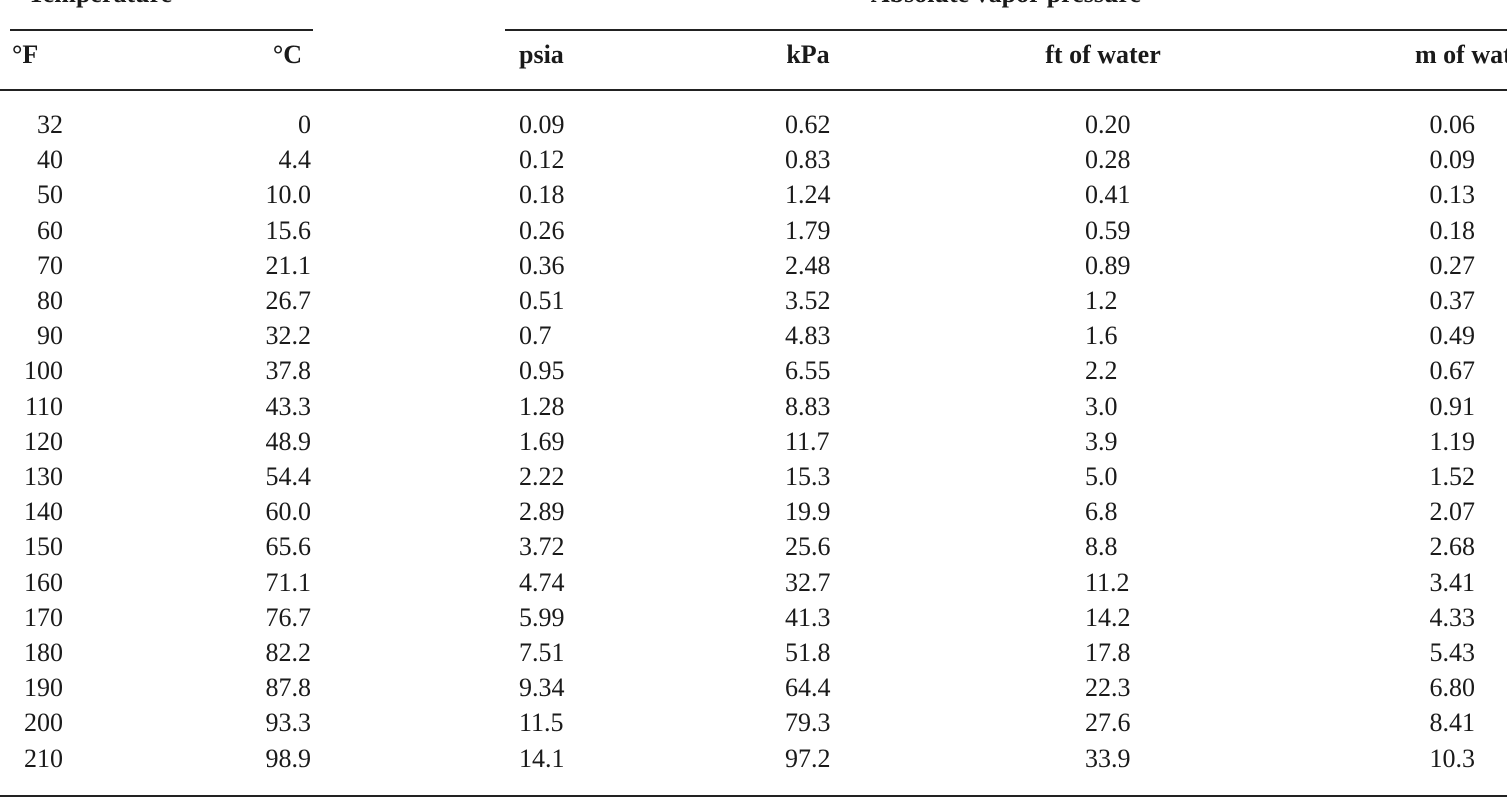 This screenshot has height=797, width=1507. I want to click on column-header: °C, so click(287, 54).